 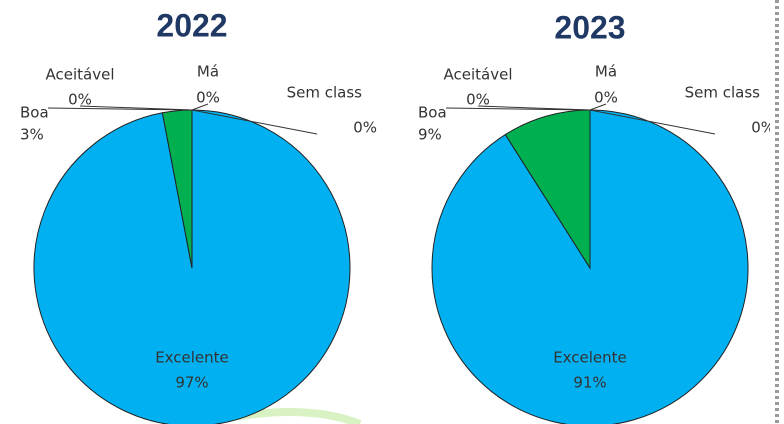 What do you see at coordinates (191, 25) in the screenshot?
I see `chart-title: 2022` at bounding box center [191, 25].